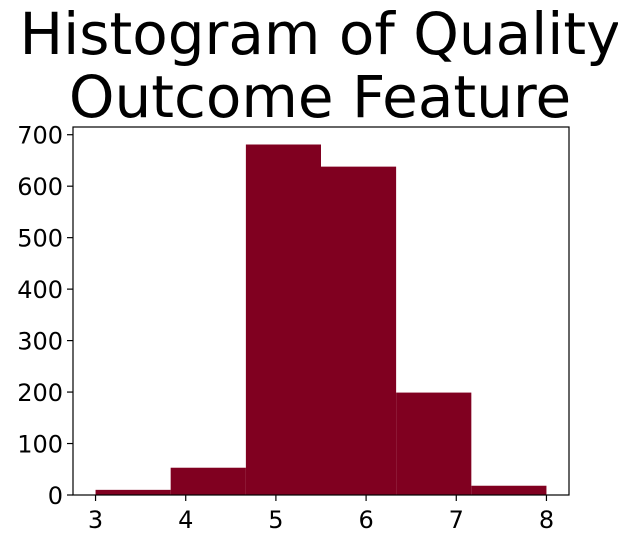  I want to click on y-tick-label: 600, so click(40, 187).